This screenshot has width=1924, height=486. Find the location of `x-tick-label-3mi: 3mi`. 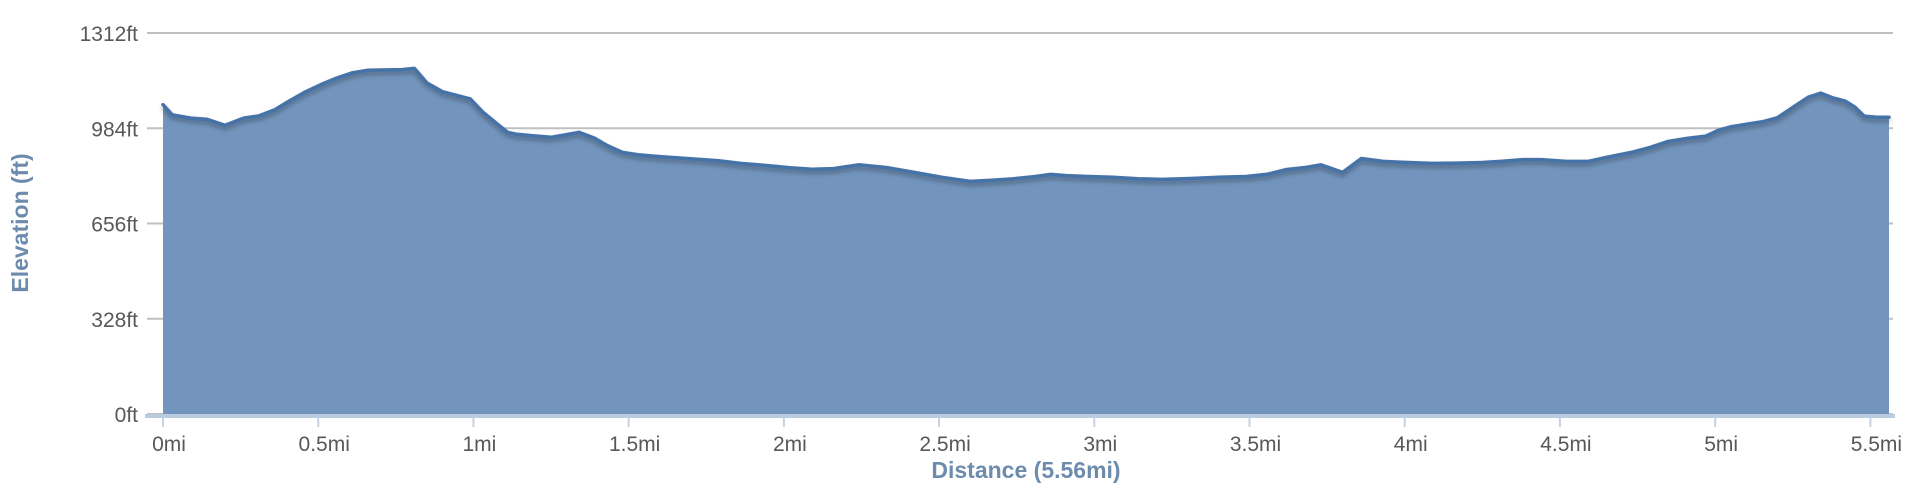

x-tick-label-3mi: 3mi is located at coordinates (1100, 444).